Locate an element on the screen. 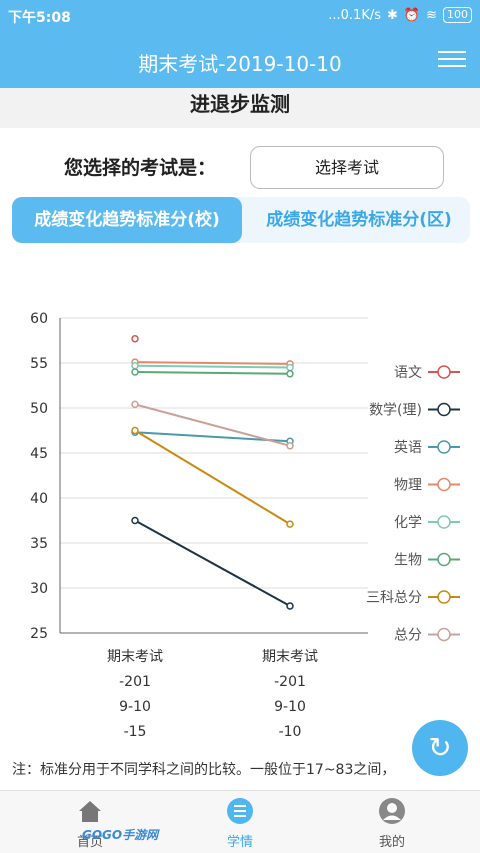 Image resolution: width=480 pixels, height=853 pixels. status-bar: 下午5:08 ...0.1K/s ✱ ⏰ ≋ 100 is located at coordinates (240, 16).